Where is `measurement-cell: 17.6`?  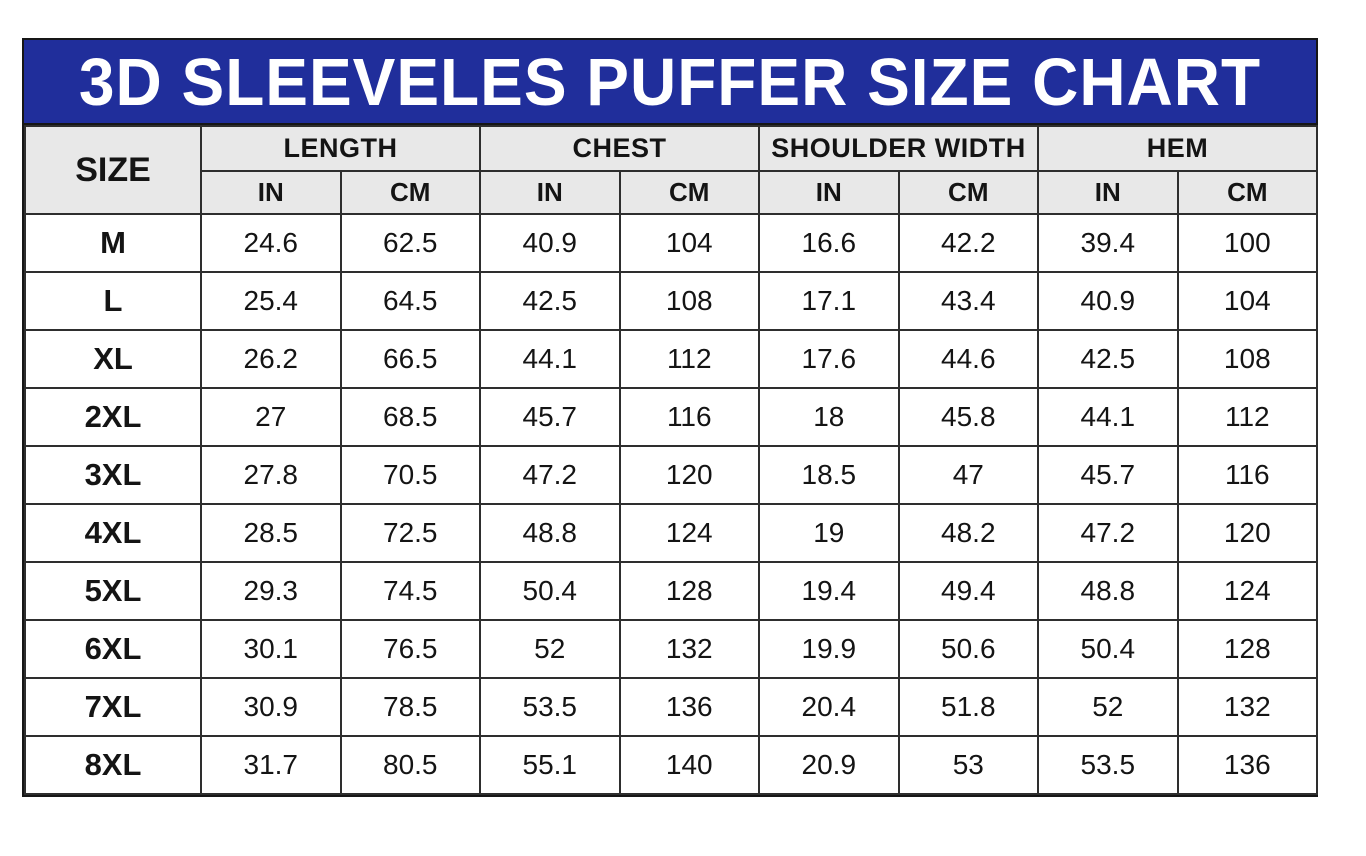
measurement-cell: 17.6 is located at coordinates (829, 359).